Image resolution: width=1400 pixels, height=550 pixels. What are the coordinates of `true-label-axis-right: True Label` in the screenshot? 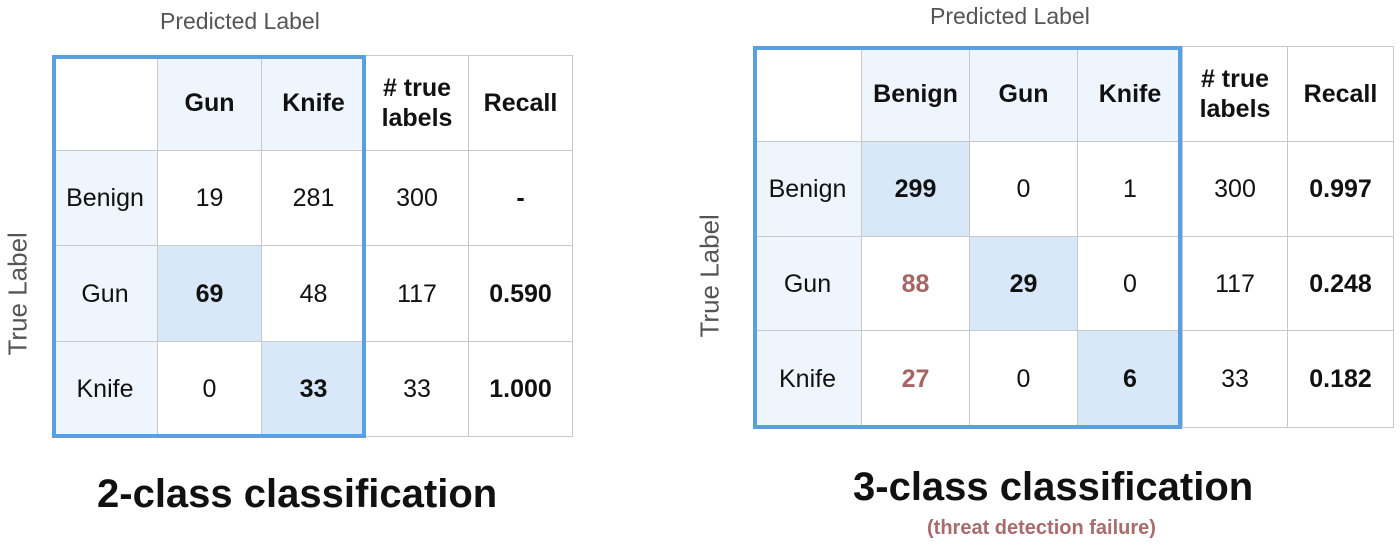 It's located at (709, 276).